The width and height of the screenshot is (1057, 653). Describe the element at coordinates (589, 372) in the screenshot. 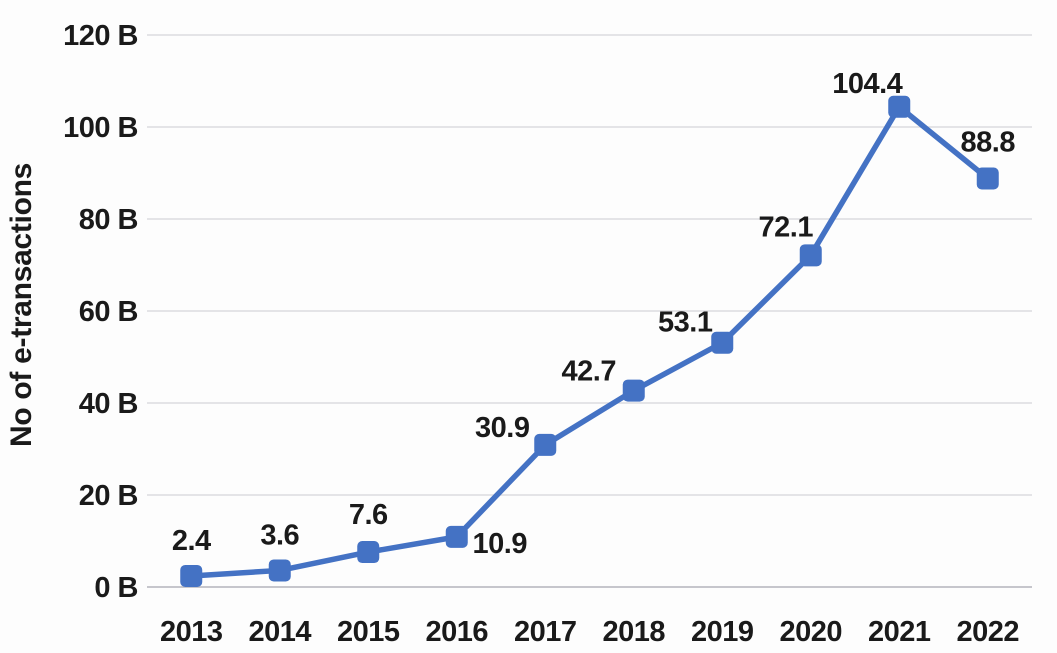

I see `data-point-label: 42.7` at that location.